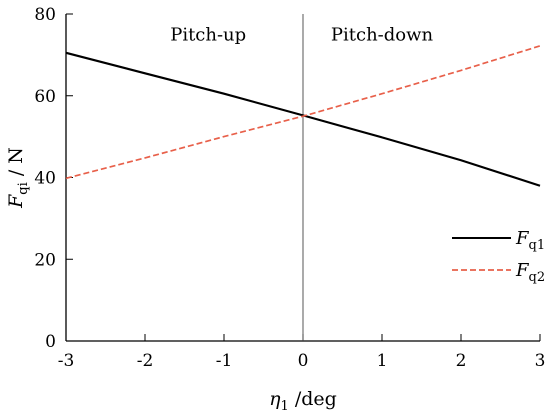  Describe the element at coordinates (382, 361) in the screenshot. I see `x-tick-label: 1` at that location.